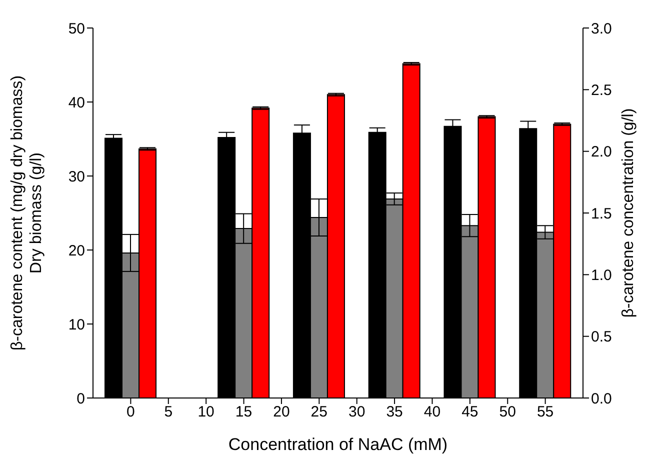  Describe the element at coordinates (432, 412) in the screenshot. I see `x-tick-label: 40` at that location.